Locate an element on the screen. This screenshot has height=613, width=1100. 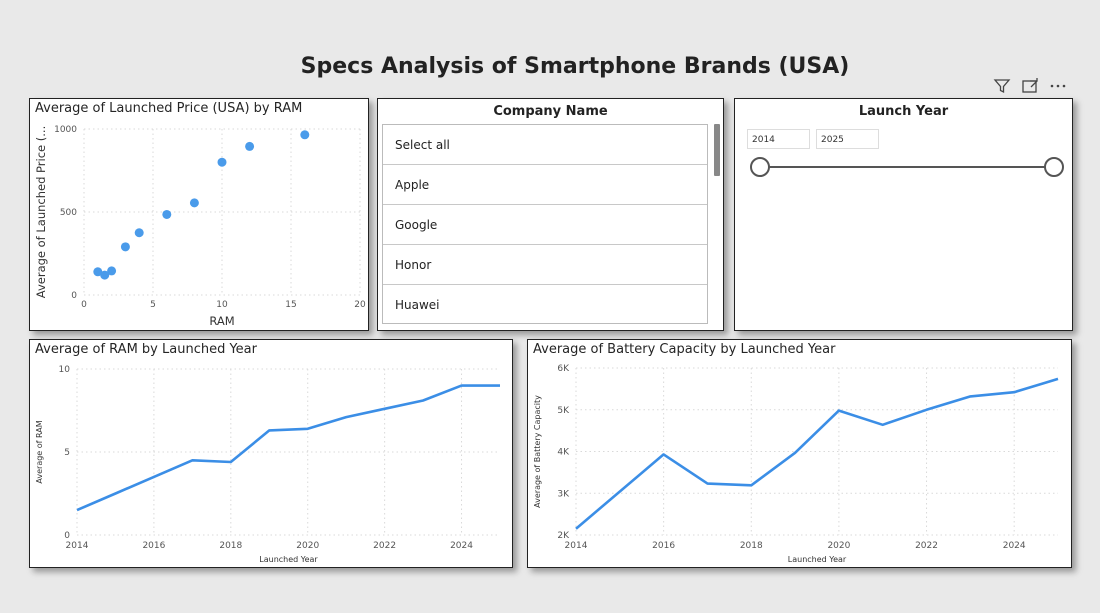
y-tick-label: 2K is located at coordinates (563, 536).